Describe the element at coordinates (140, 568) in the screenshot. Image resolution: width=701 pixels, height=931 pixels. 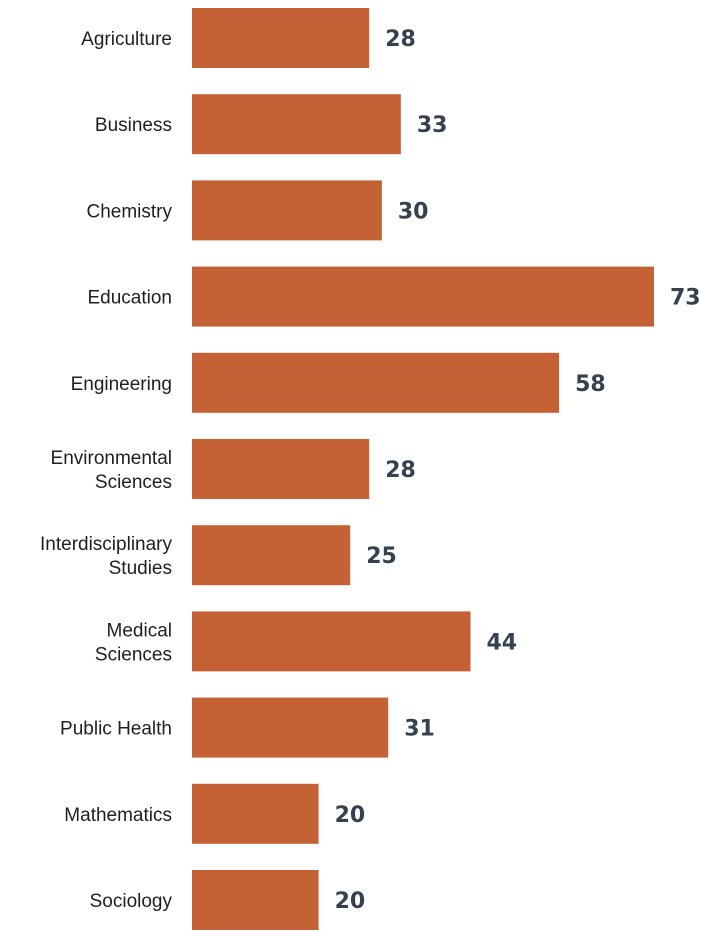
I see `category-label-line: Studies` at that location.